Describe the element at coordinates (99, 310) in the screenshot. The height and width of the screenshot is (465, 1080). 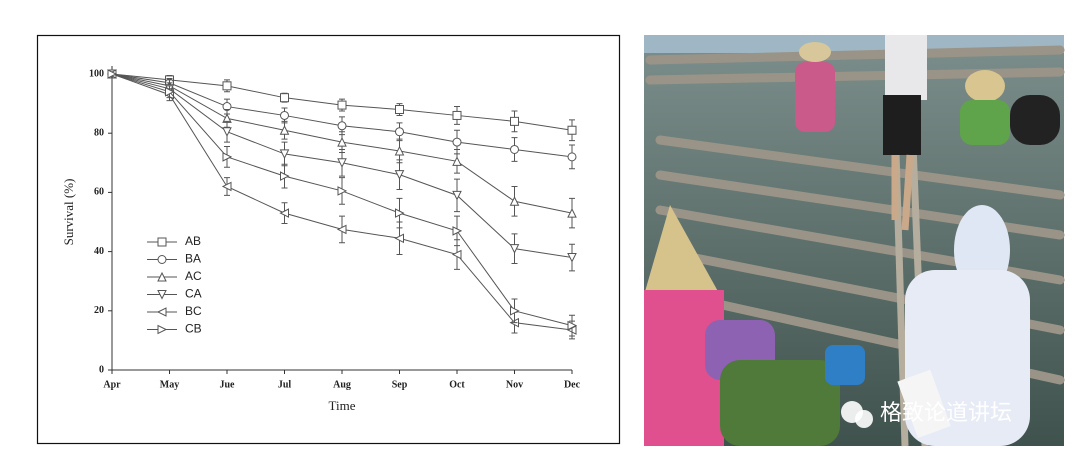
I see `y-tick-label: 20` at that location.